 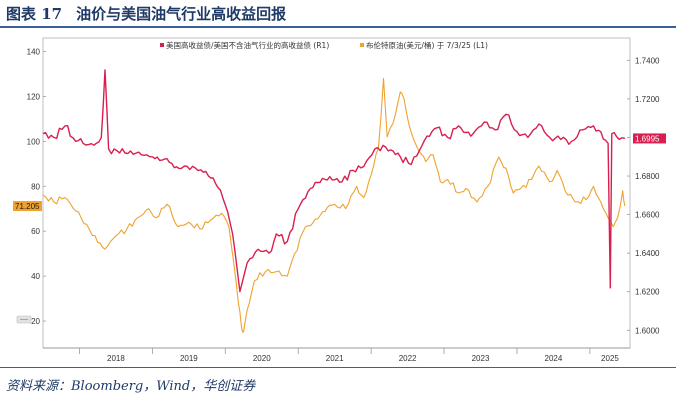 What do you see at coordinates (408, 358) in the screenshot?
I see `x-tick-label: 2022` at bounding box center [408, 358].